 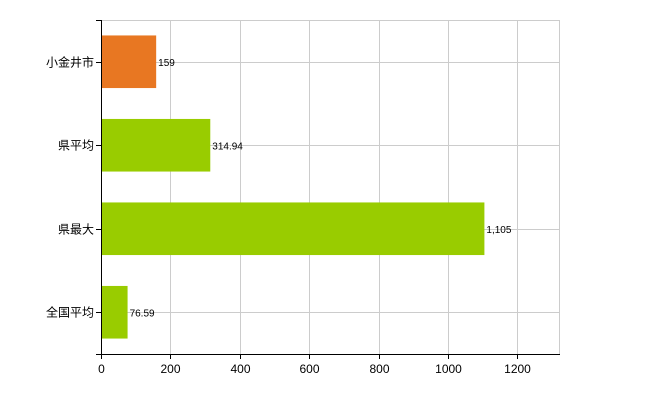 I want to click on x-tick-label-600: 600, so click(x=309, y=369).